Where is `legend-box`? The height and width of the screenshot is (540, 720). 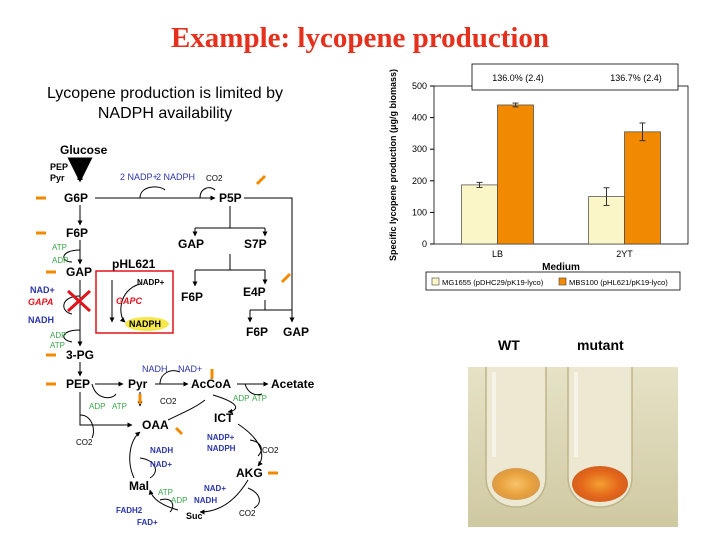 legend-box is located at coordinates (553, 281).